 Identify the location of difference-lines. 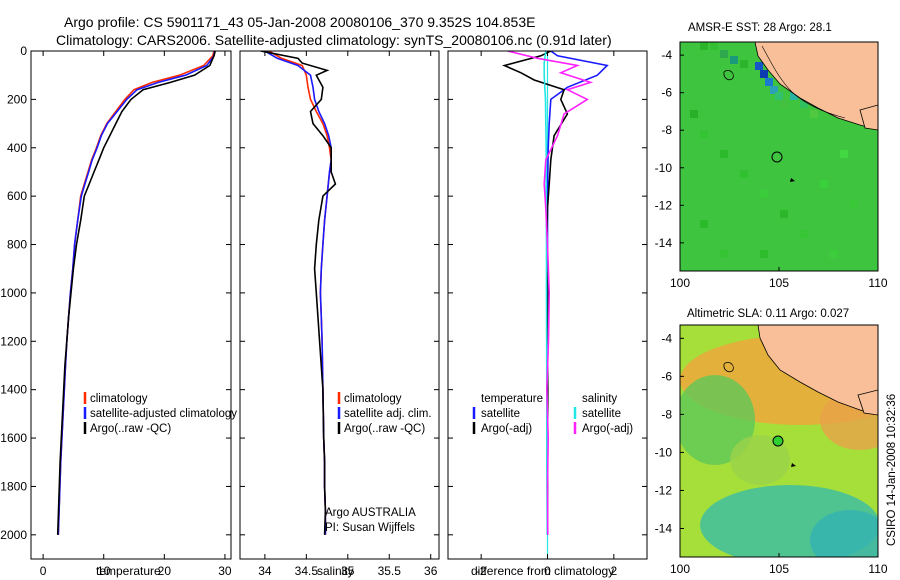
(555, 305).